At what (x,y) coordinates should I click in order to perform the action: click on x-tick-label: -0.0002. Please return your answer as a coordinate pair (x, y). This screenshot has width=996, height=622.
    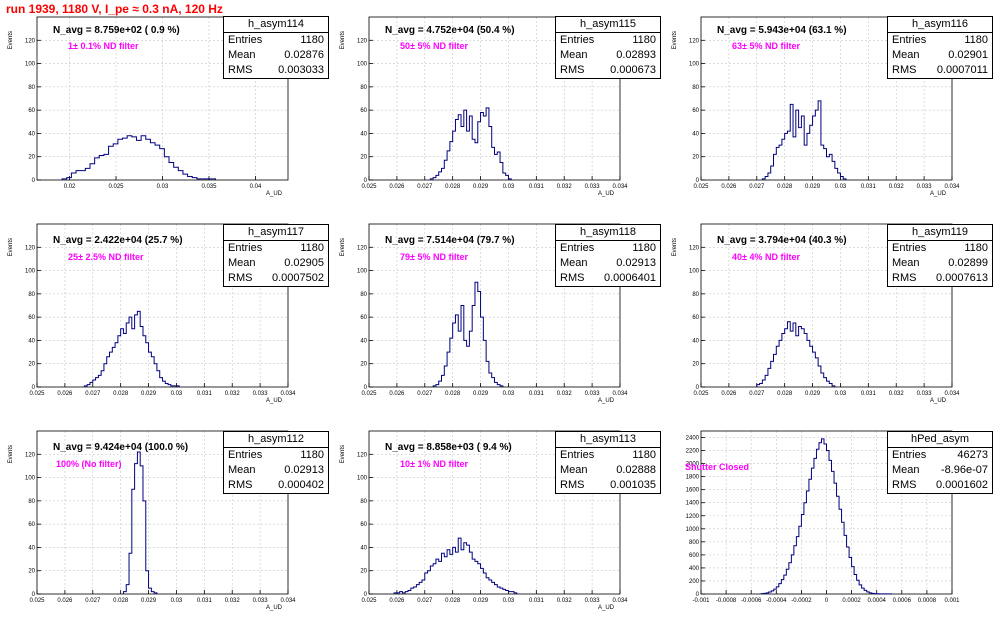
    Looking at the image, I should click on (801, 601).